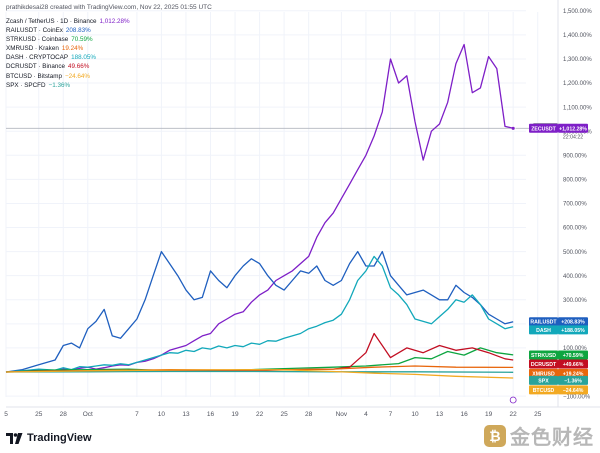  Describe the element at coordinates (88, 414) in the screenshot. I see `x-tick-label: Oct` at that location.